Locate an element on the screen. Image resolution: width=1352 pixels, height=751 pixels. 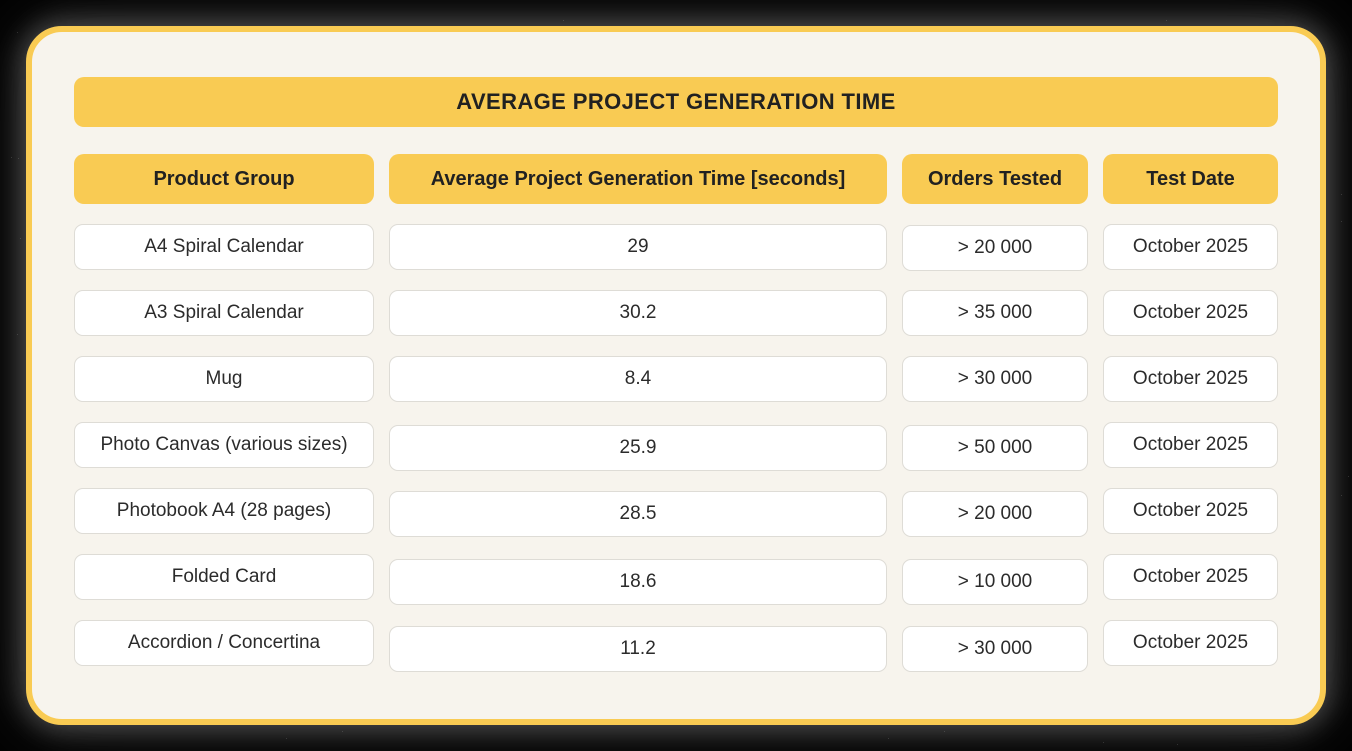
cell-product-group: Photobook A4 (28 pages) is located at coordinates (224, 511).